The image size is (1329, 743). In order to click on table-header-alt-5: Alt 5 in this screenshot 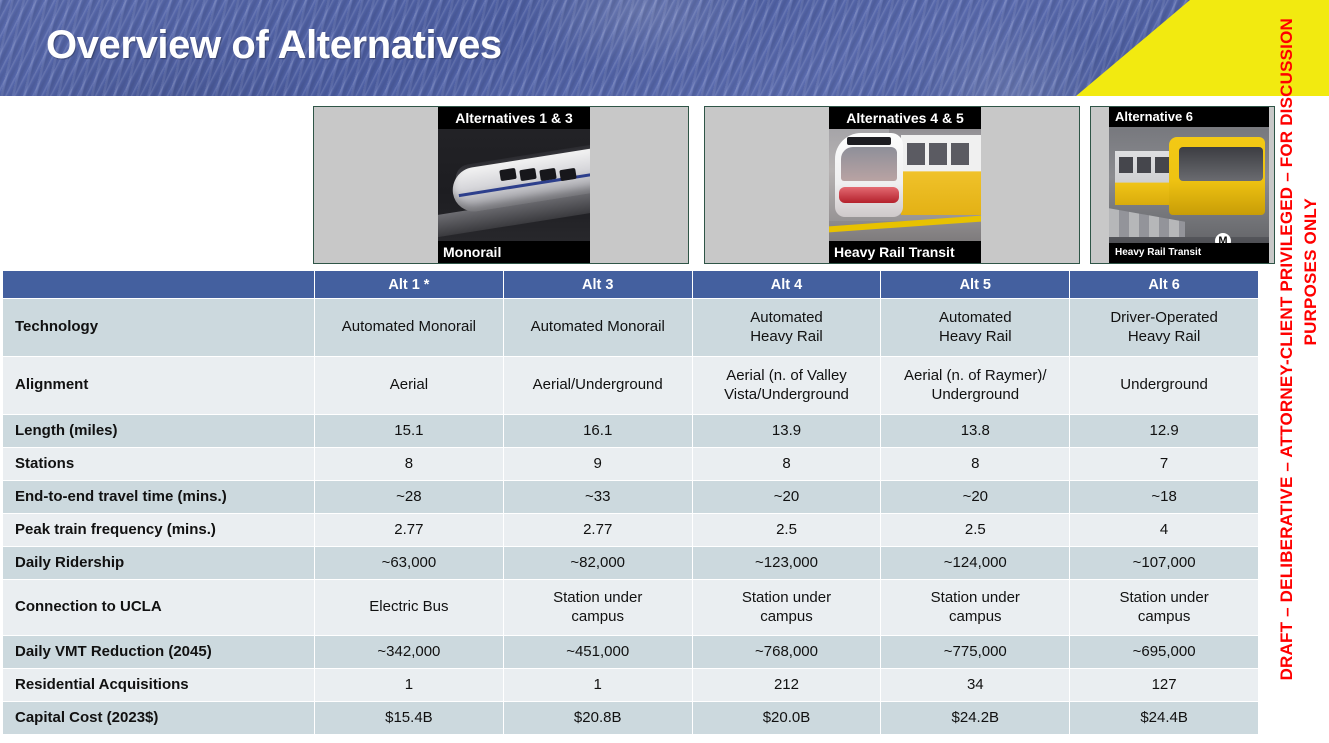, I will do `click(975, 284)`.